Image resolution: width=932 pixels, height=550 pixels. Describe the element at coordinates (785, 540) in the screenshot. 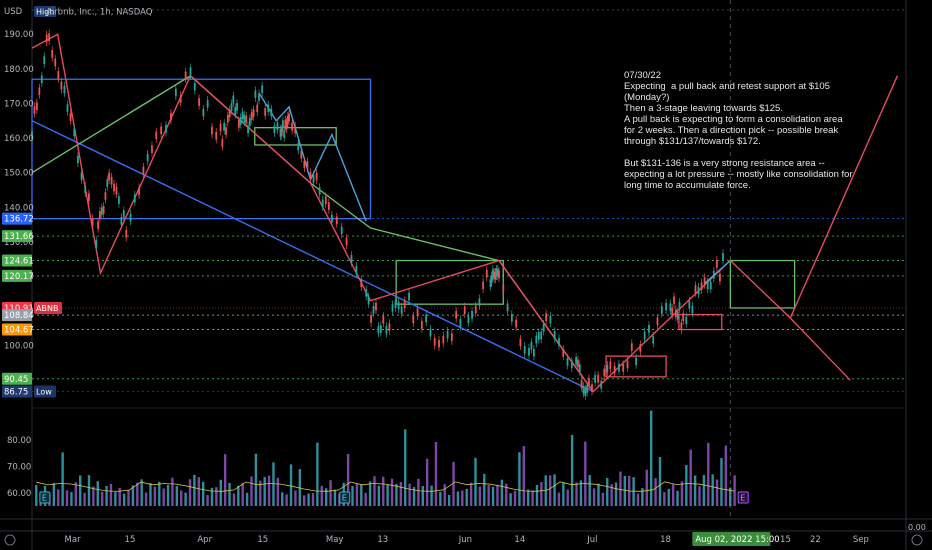

I see `time-tick-label: 15` at that location.